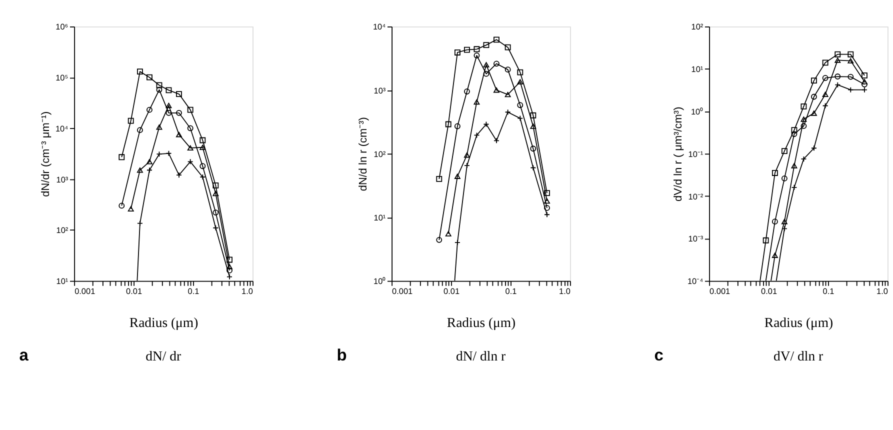  I want to click on y-tick-label: 10⁶, so click(62, 27).